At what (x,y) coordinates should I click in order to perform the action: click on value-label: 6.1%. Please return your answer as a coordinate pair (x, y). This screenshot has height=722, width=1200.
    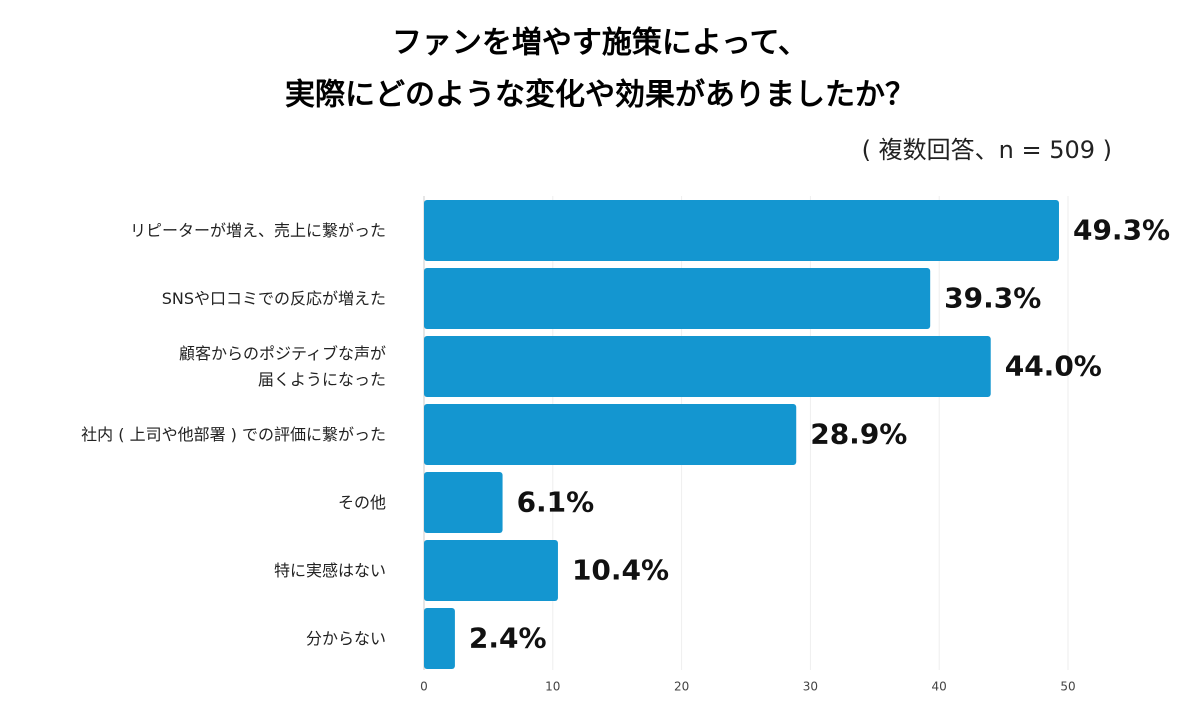
    Looking at the image, I should click on (556, 502).